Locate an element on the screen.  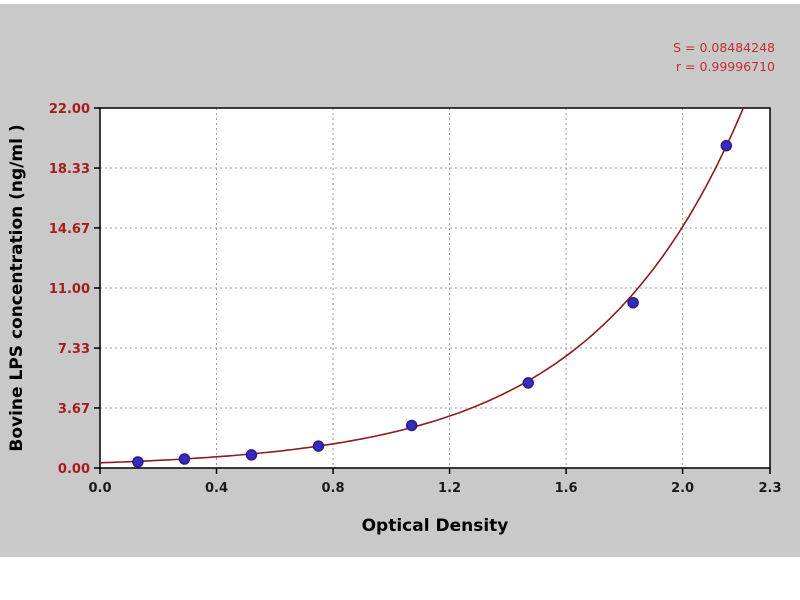
y-axis-title: Bovine LPS concentration (ng/ml ) is located at coordinates (17, 287).